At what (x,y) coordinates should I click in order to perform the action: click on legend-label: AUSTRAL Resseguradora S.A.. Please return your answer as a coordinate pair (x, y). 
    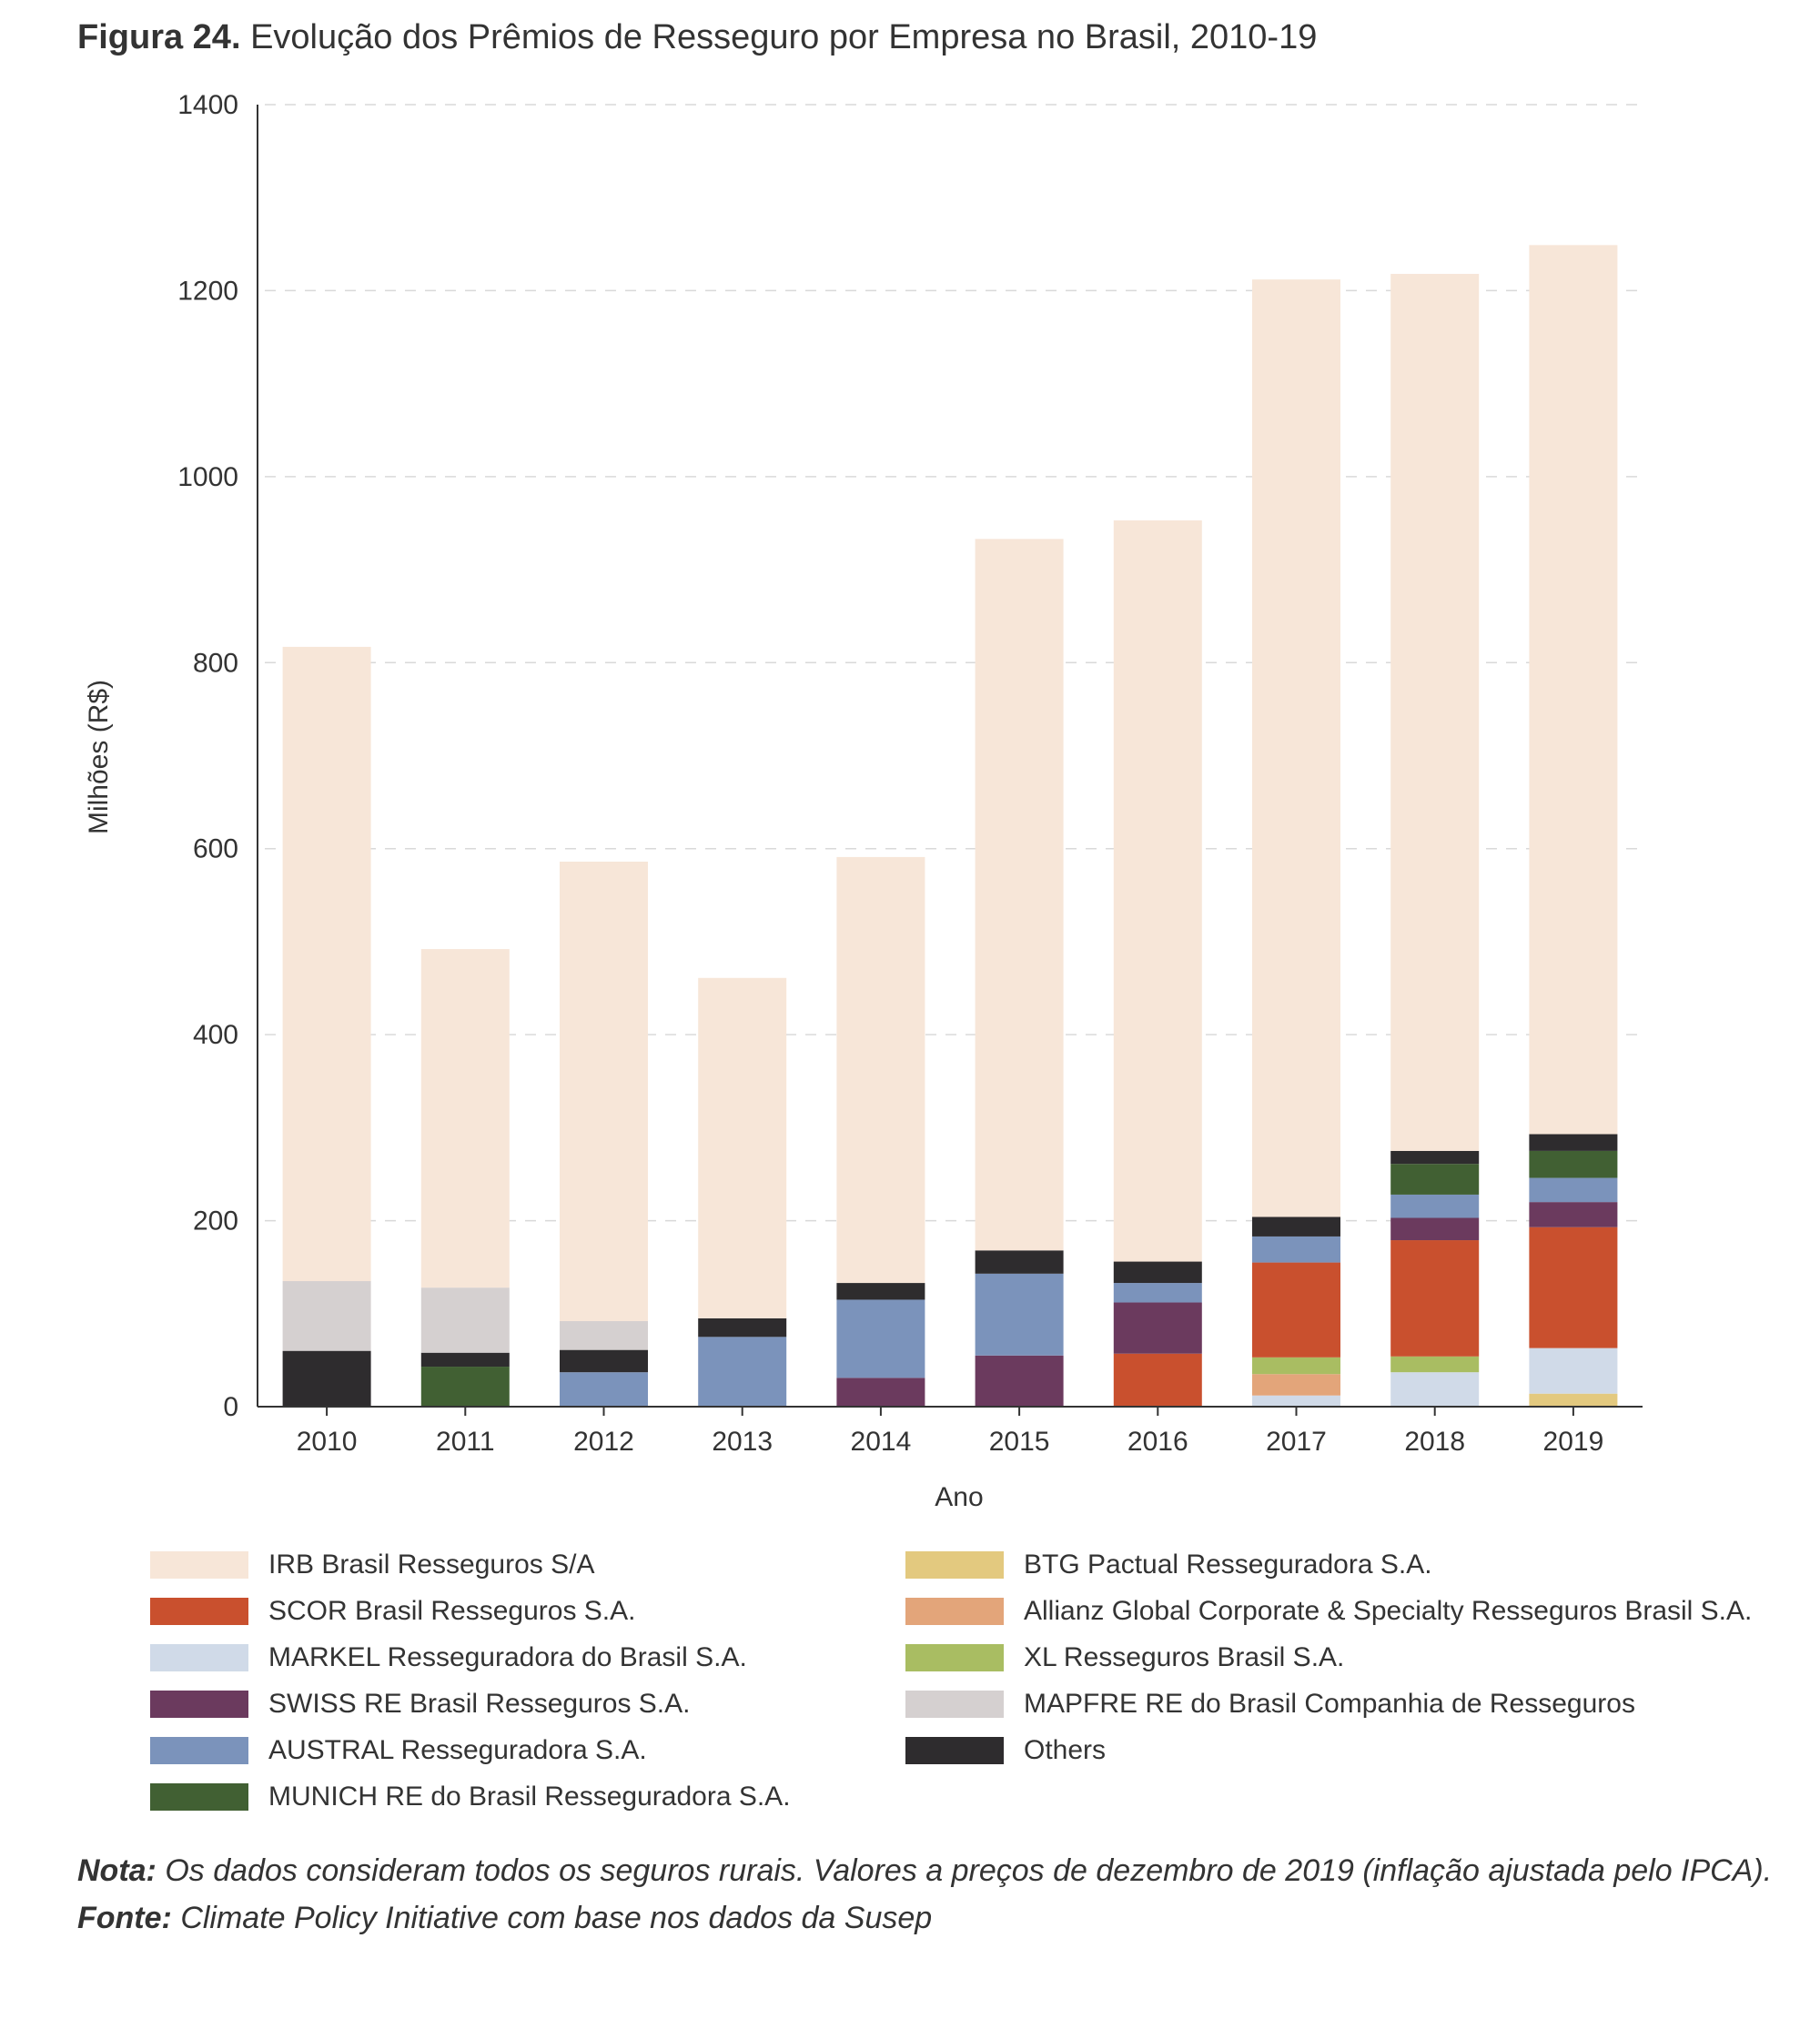
    Looking at the image, I should click on (458, 1750).